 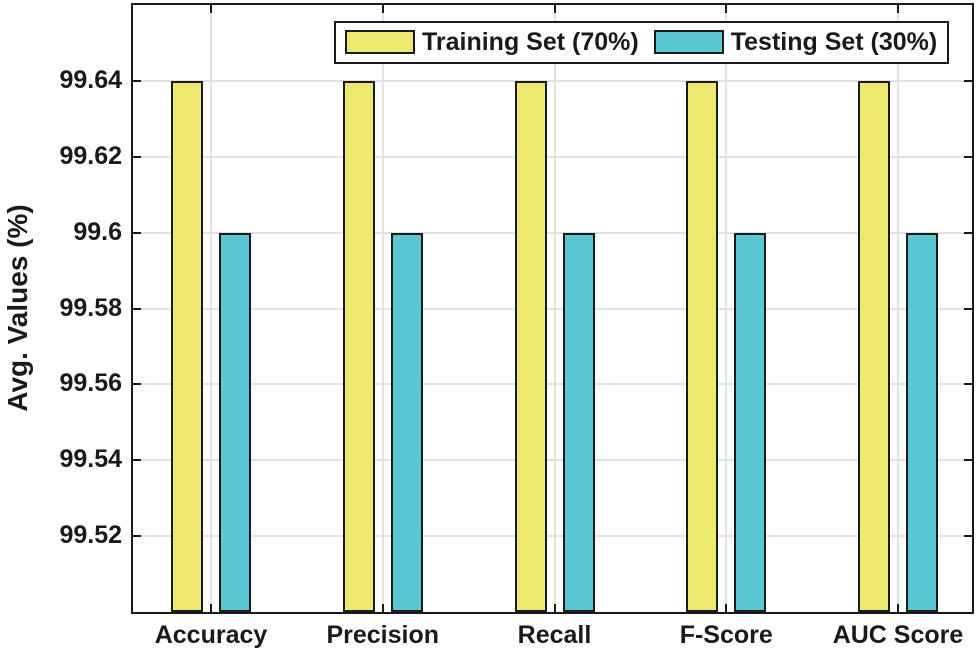 What do you see at coordinates (726, 9) in the screenshot?
I see `x-tick-top-f-score` at bounding box center [726, 9].